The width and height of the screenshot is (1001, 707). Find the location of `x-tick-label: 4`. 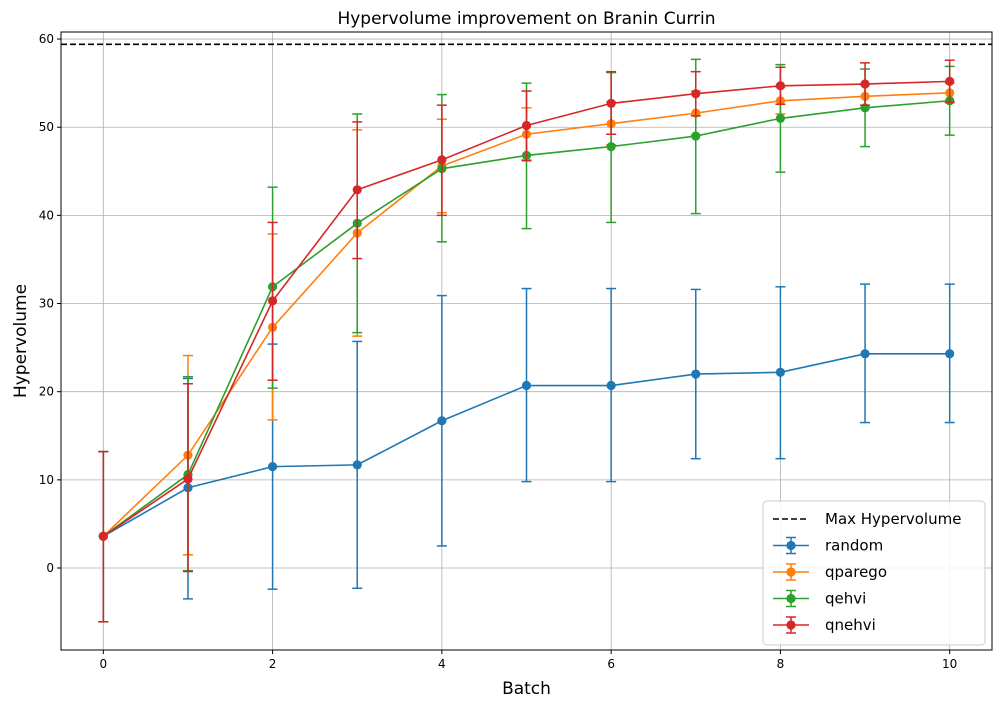

x-tick-label: 4 is located at coordinates (442, 664).